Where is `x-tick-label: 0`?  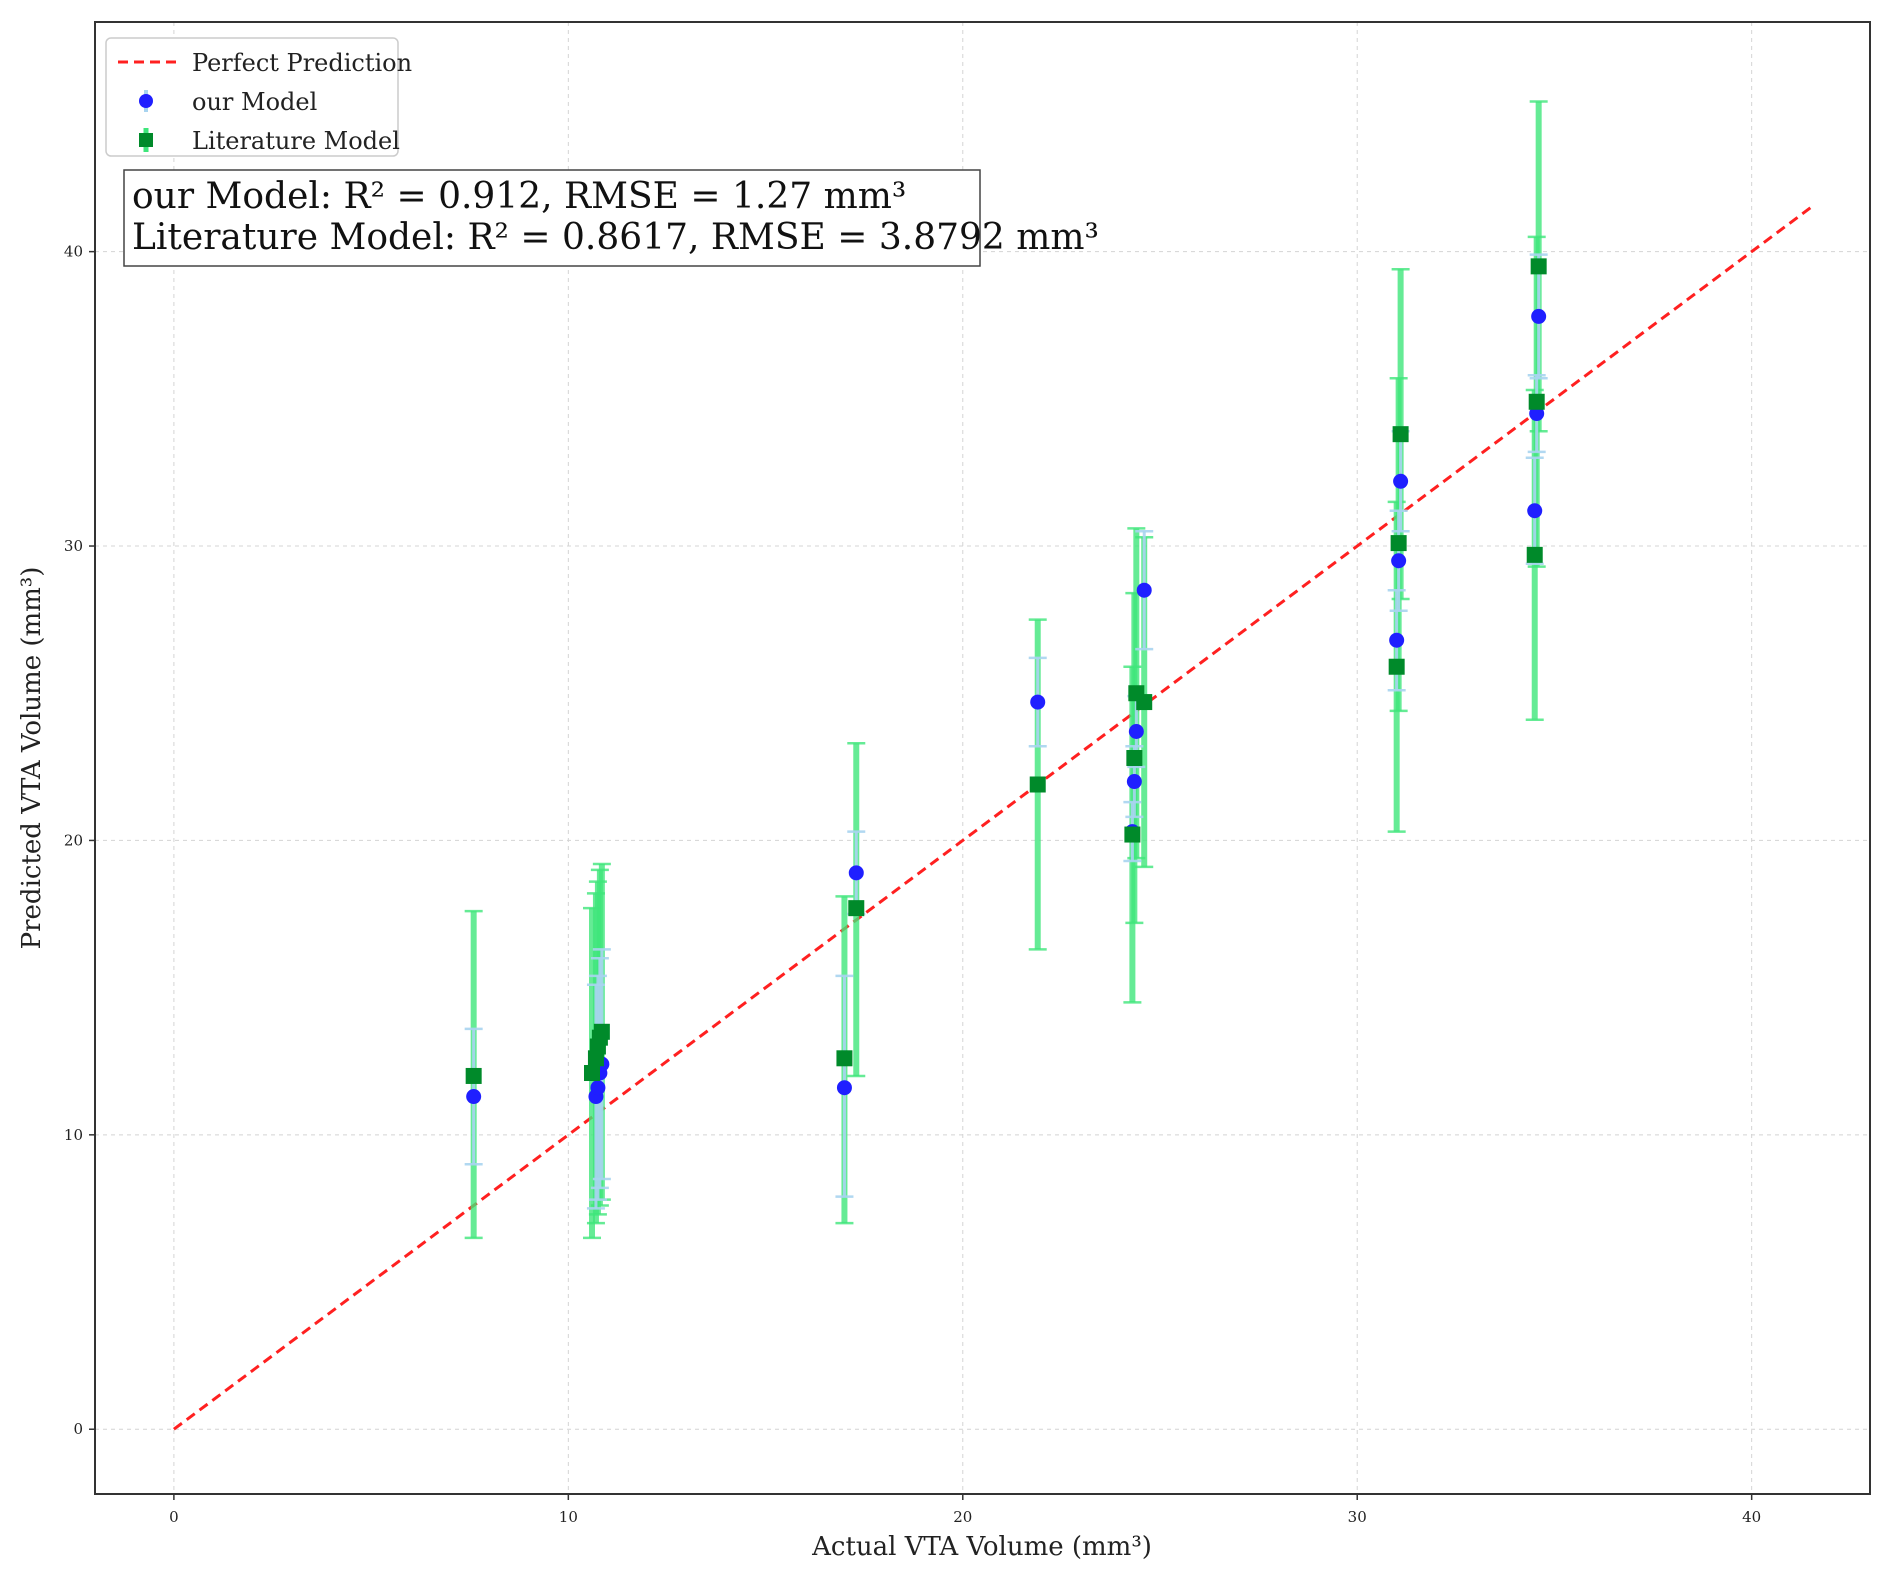
x-tick-label: 0 is located at coordinates (174, 1517).